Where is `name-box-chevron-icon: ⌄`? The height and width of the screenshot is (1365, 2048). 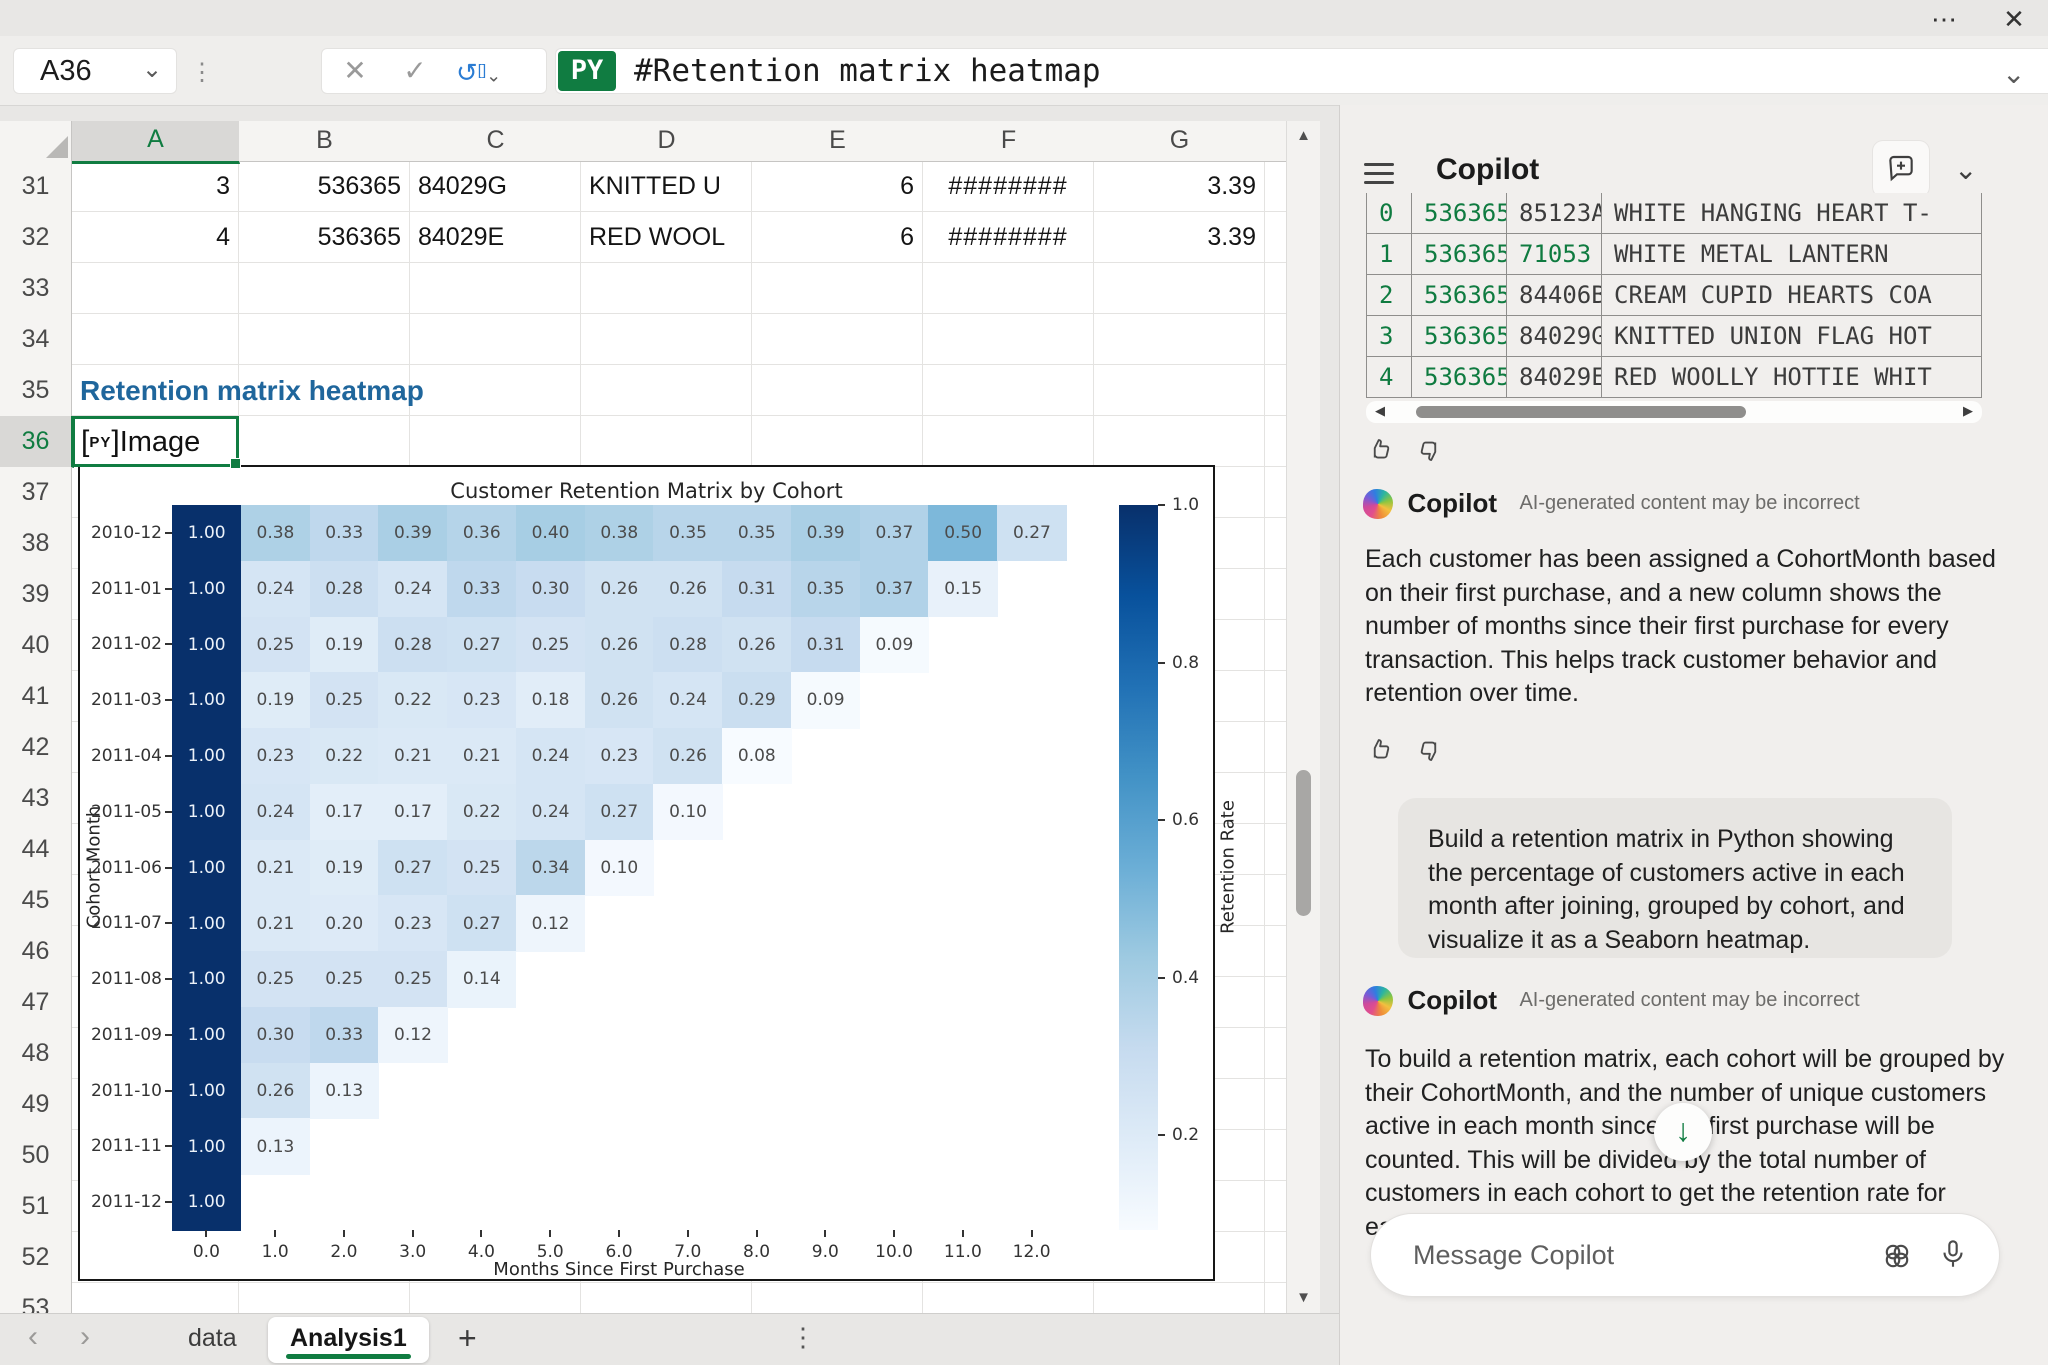 name-box-chevron-icon: ⌄ is located at coordinates (152, 69).